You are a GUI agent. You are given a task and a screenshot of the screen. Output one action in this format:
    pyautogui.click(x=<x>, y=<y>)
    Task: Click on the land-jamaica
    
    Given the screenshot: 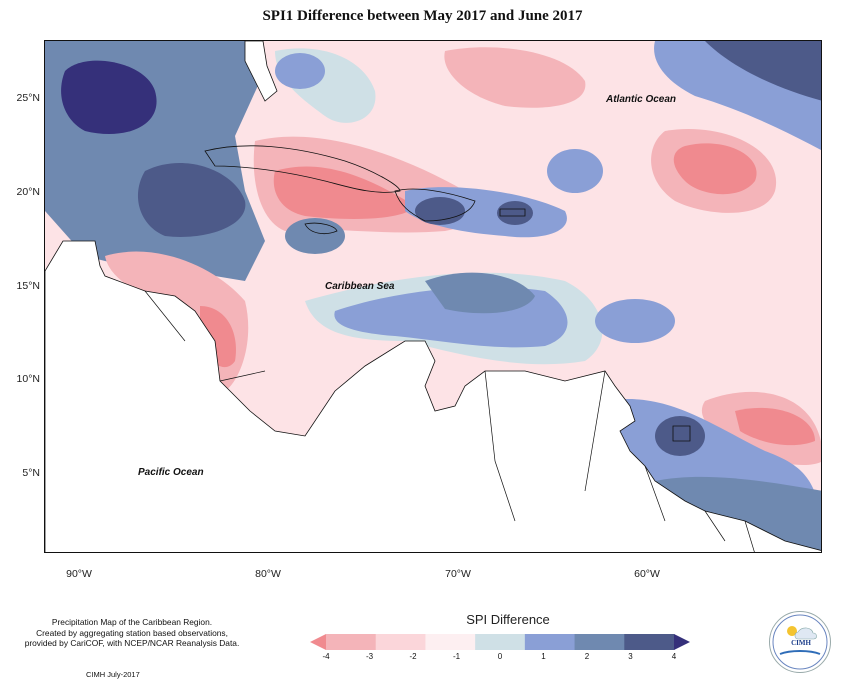 What is the action you would take?
    pyautogui.click(x=321, y=228)
    